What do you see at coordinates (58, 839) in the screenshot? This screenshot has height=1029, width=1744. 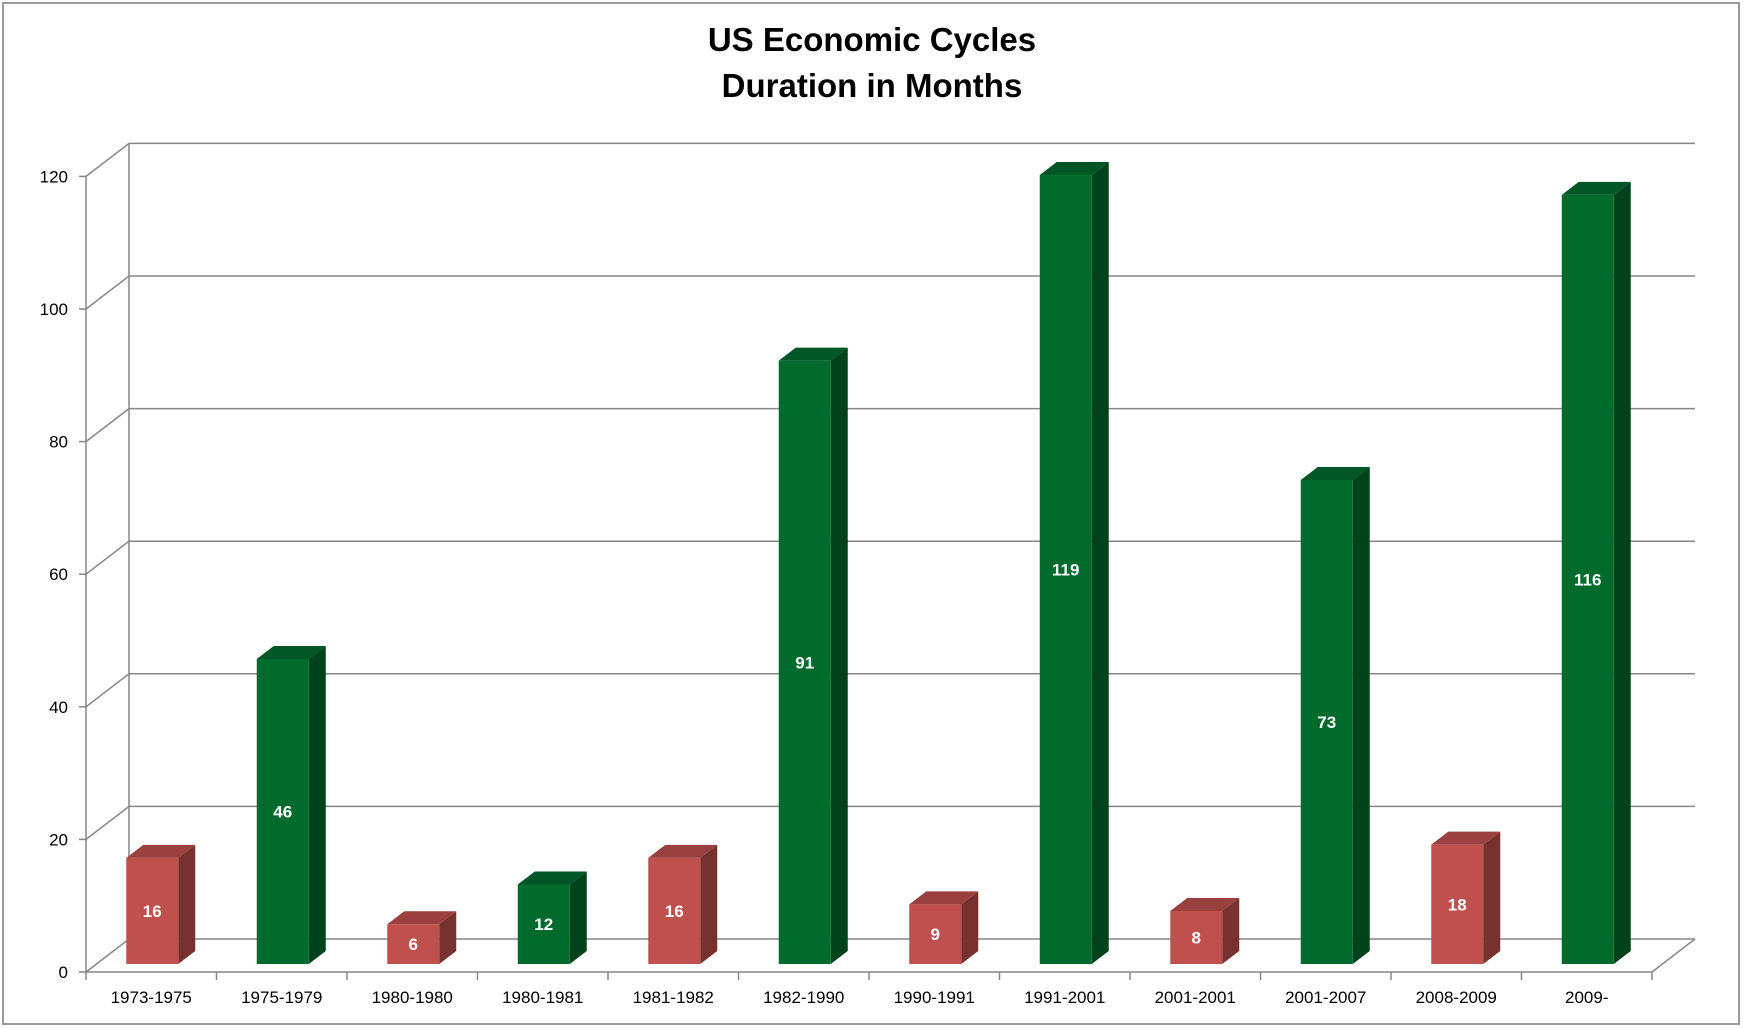 I see `y-tick-label: 20` at bounding box center [58, 839].